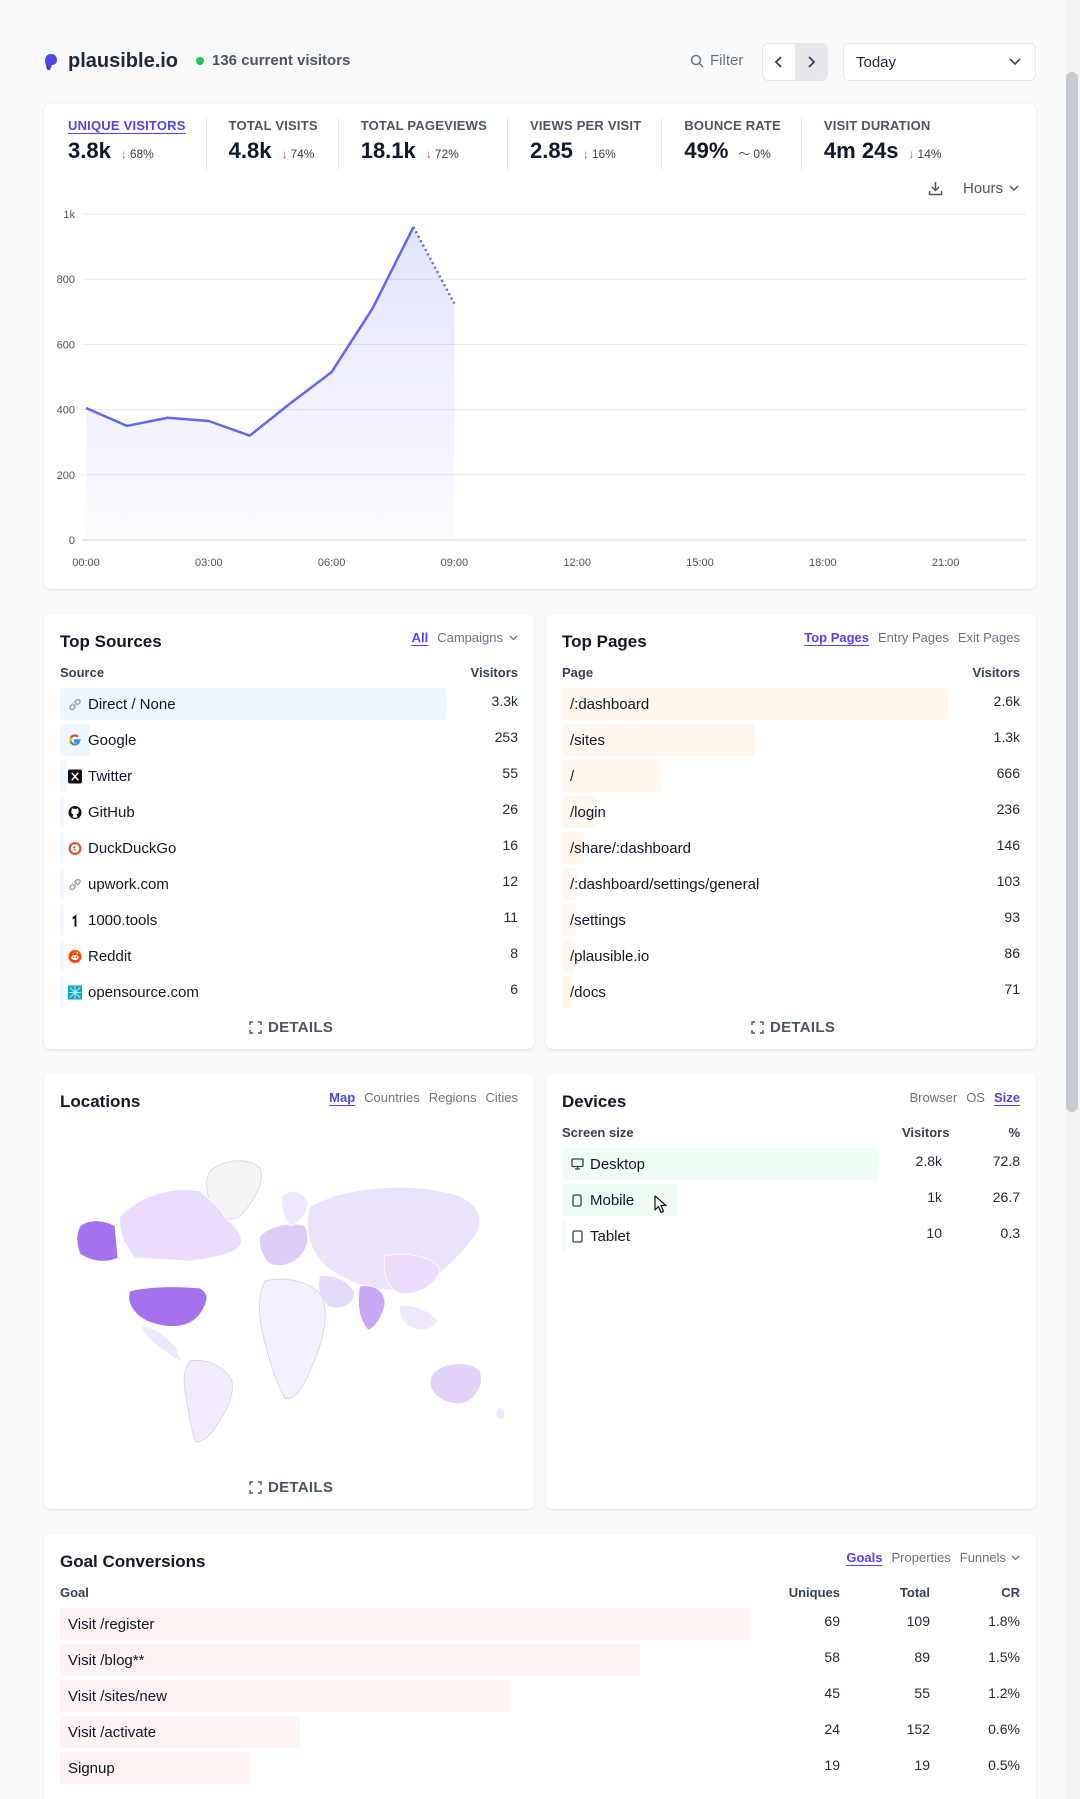  I want to click on expand-icon, so click(757, 1027).